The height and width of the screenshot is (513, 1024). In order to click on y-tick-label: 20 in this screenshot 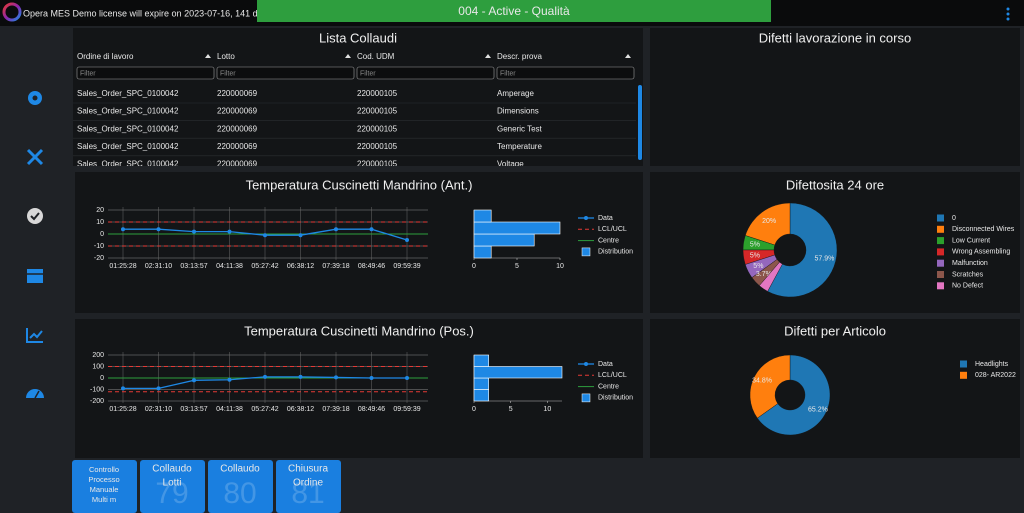, I will do `click(100, 210)`.